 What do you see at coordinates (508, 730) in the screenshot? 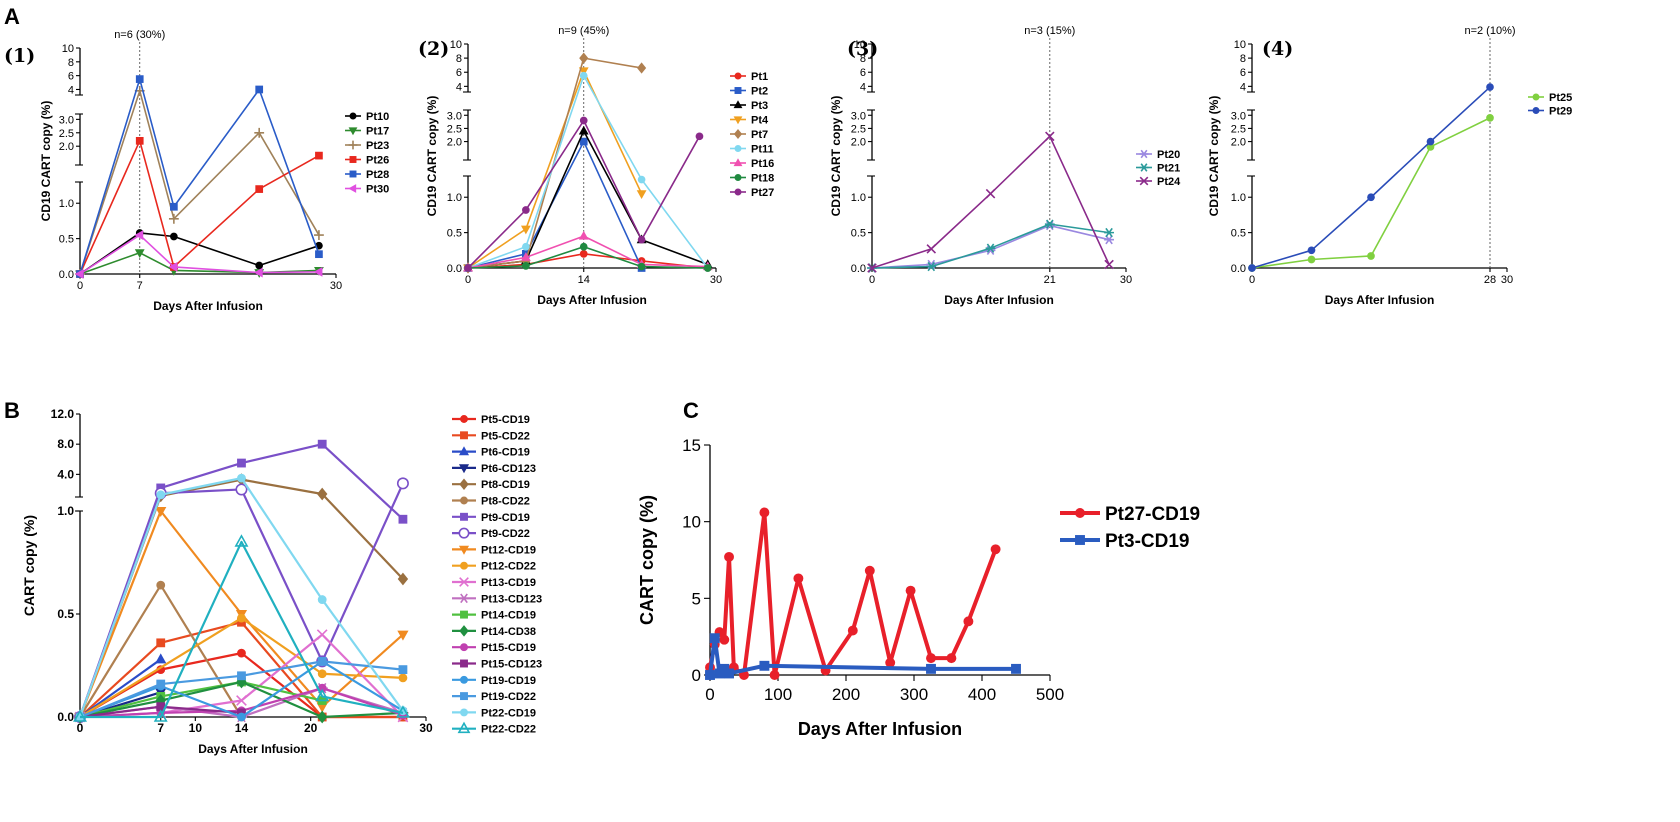
I see `legend-label: Pt22-CD22` at bounding box center [508, 730].